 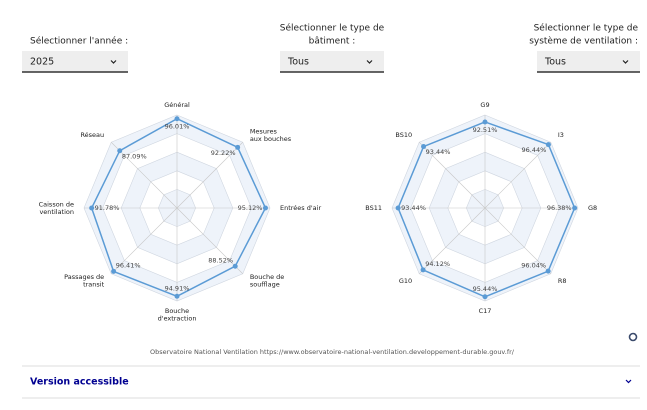 I want to click on refresh-icon, so click(x=633, y=337).